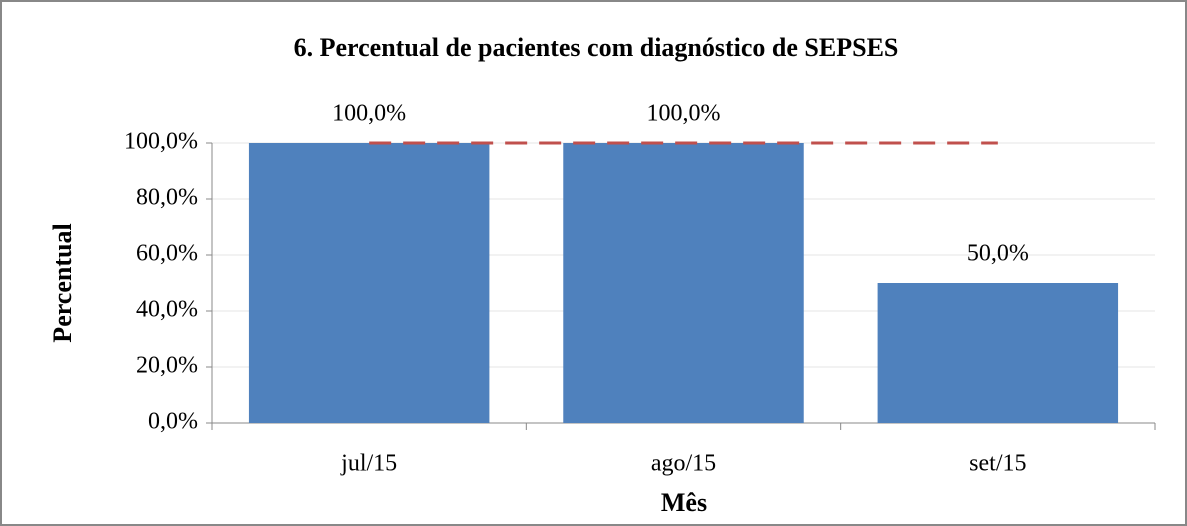 The height and width of the screenshot is (526, 1187). Describe the element at coordinates (998, 254) in the screenshot. I see `data-label: 50,0%` at that location.